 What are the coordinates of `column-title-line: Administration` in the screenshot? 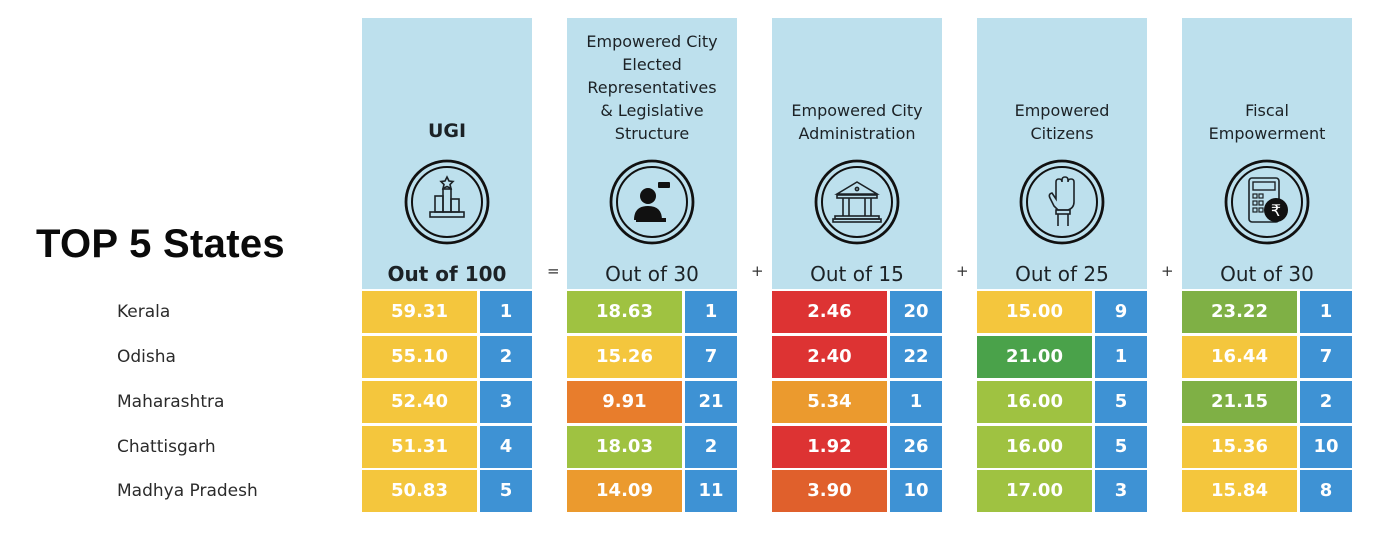 It's located at (857, 133).